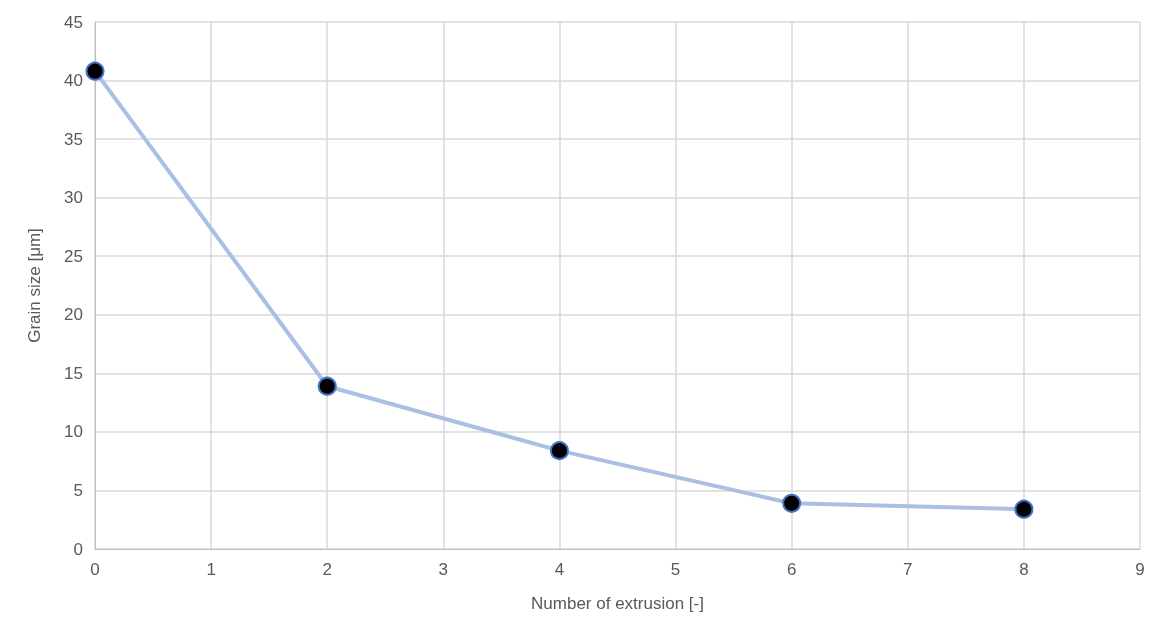  I want to click on x-tick-label: 5, so click(675, 569).